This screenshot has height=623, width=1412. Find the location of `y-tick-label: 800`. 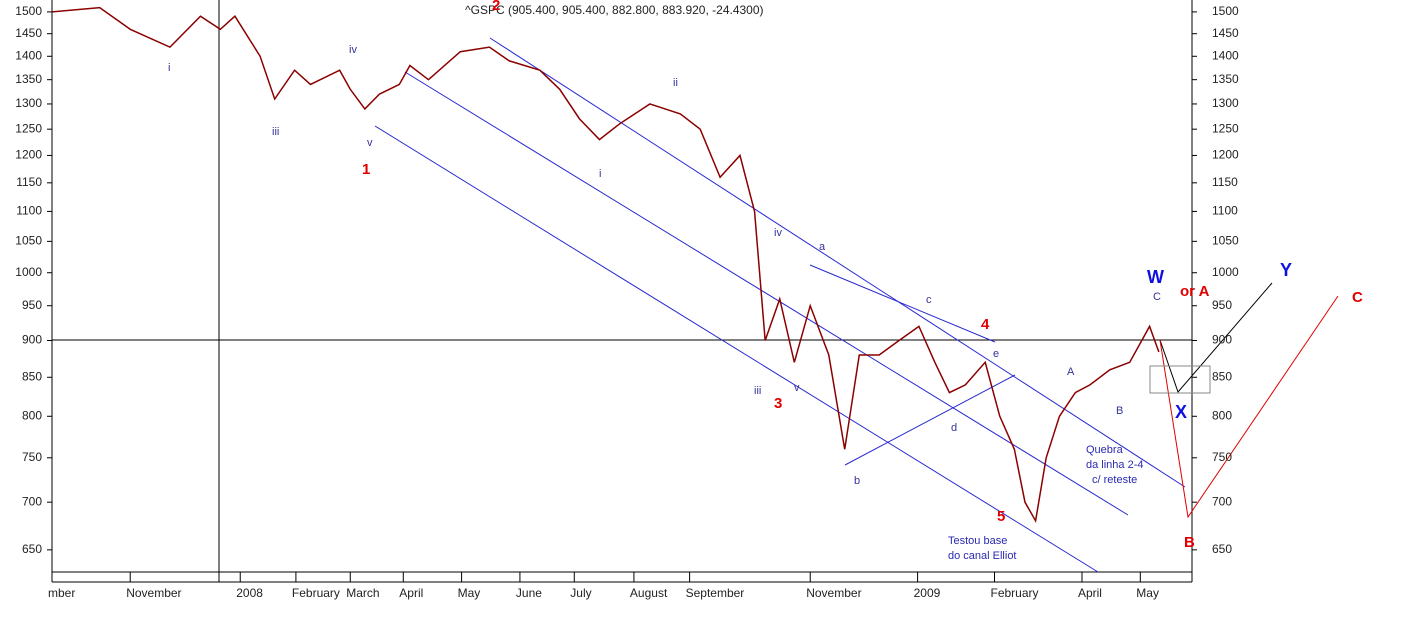

y-tick-label: 800 is located at coordinates (32, 415).